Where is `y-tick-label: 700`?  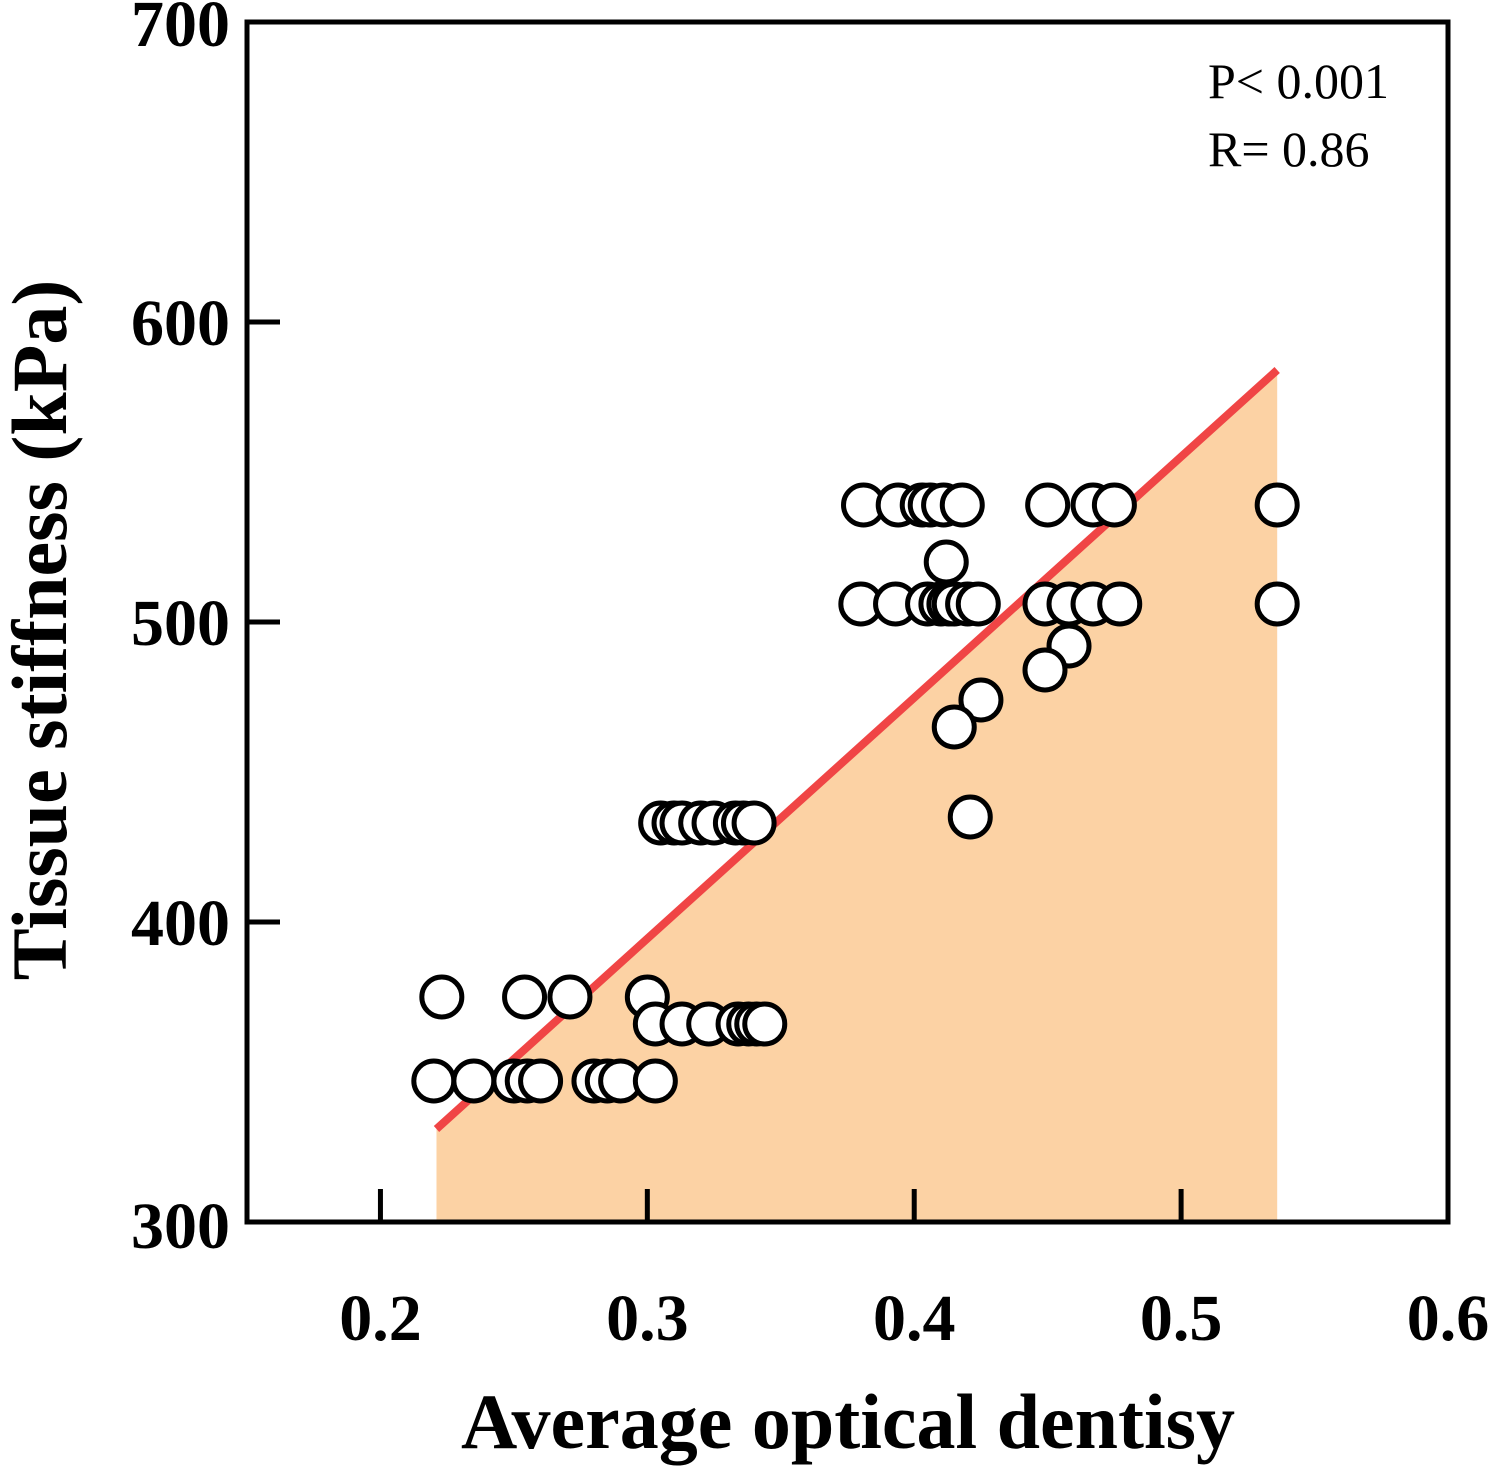 y-tick-label: 700 is located at coordinates (180, 30).